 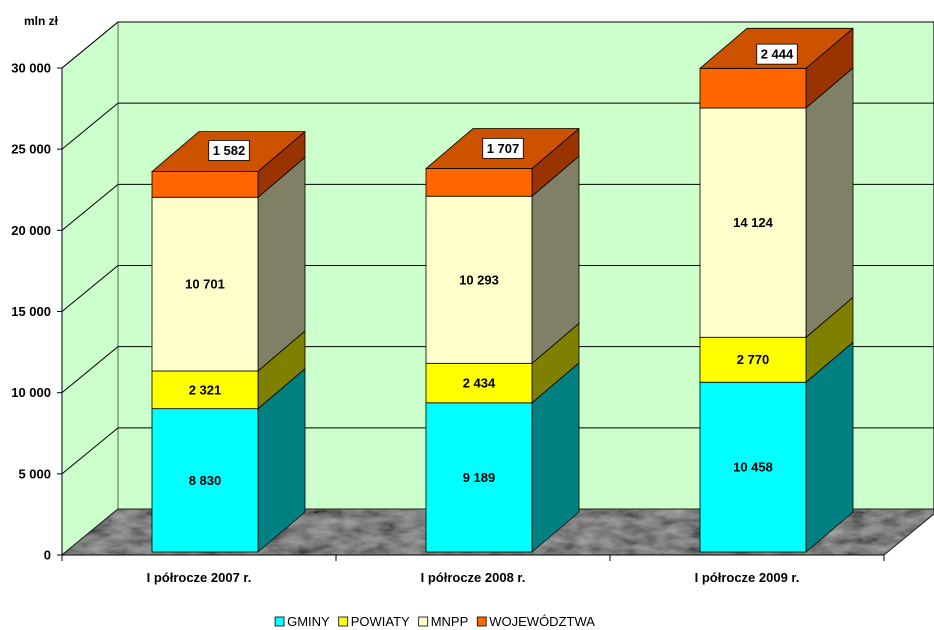 I want to click on y-tick-label: 5 000, so click(x=34, y=473).